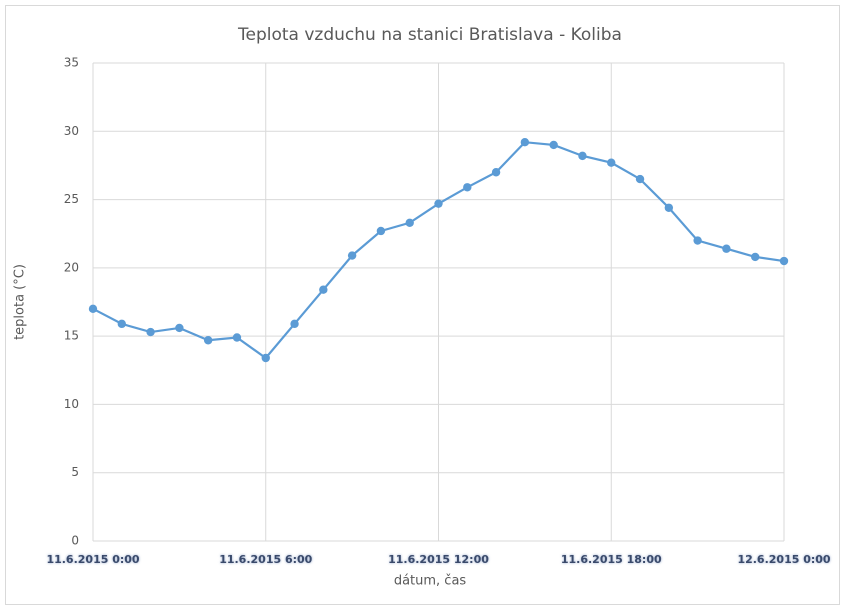 The image size is (841, 606). I want to click on x-tick-shadow: 11.6.2015 6:00, so click(265, 559).